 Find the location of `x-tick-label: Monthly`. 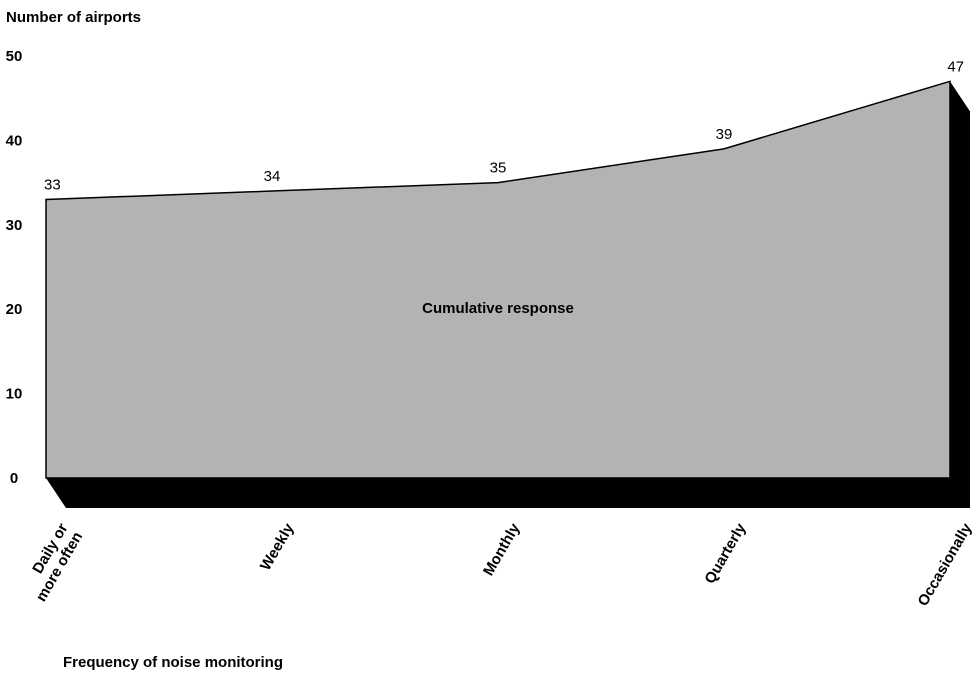

x-tick-label: Monthly is located at coordinates (502, 549).